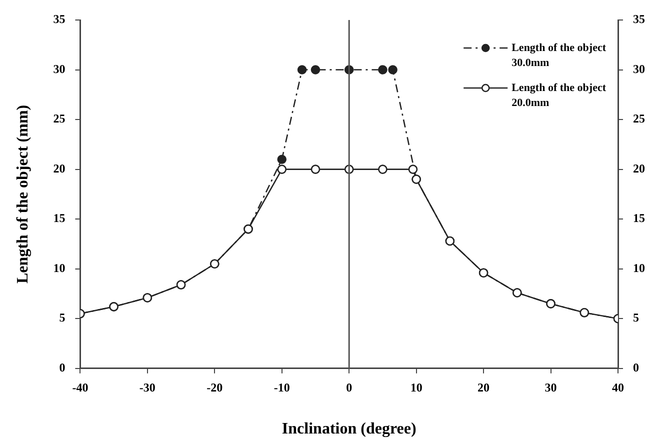 The height and width of the screenshot is (448, 665). What do you see at coordinates (59, 168) in the screenshot?
I see `y-tick-label: 20` at bounding box center [59, 168].